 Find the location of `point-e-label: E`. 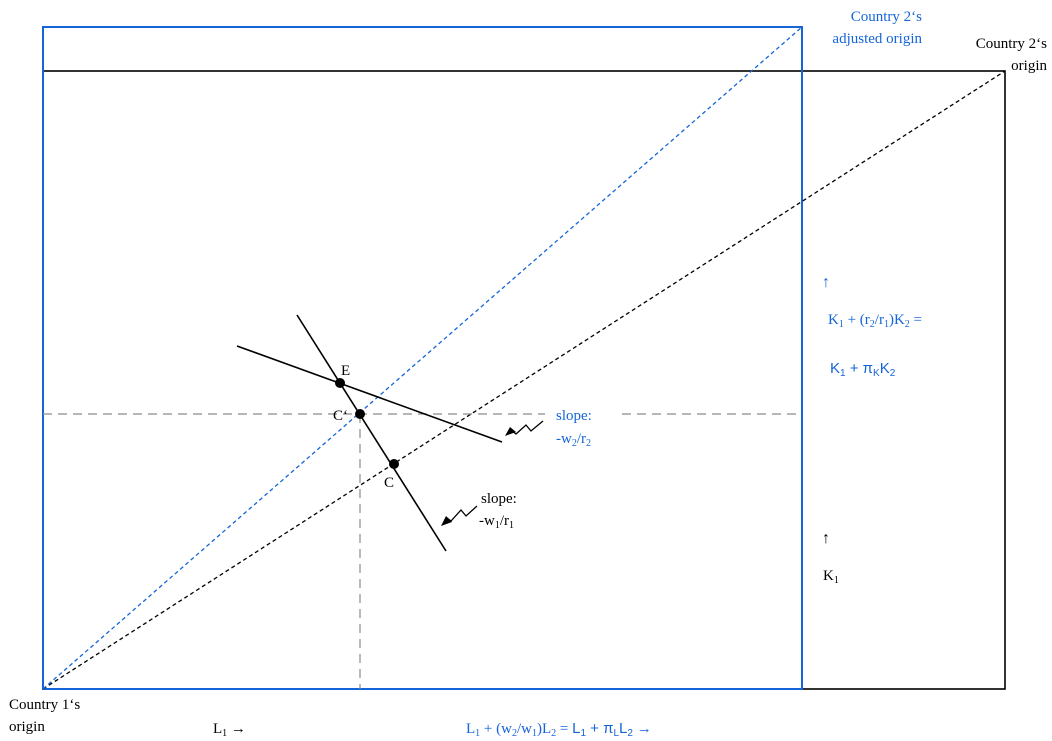

point-e-label: E is located at coordinates (345, 371).